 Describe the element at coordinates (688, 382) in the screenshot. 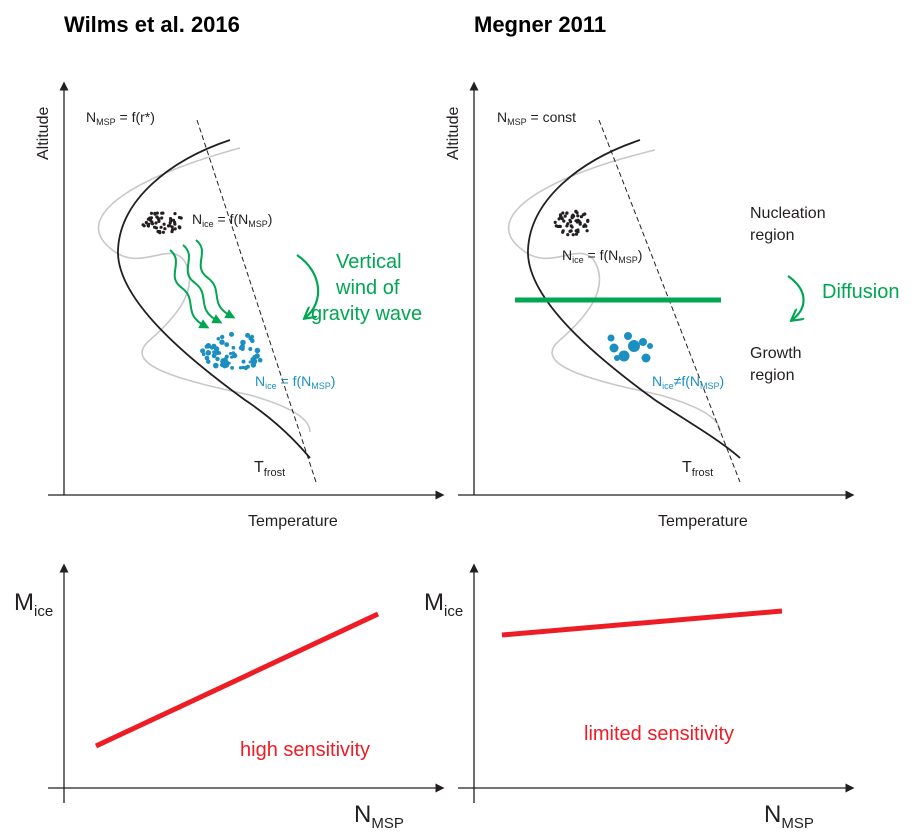

I see `nice-label-lower: Nice≠f(NMSP)` at that location.